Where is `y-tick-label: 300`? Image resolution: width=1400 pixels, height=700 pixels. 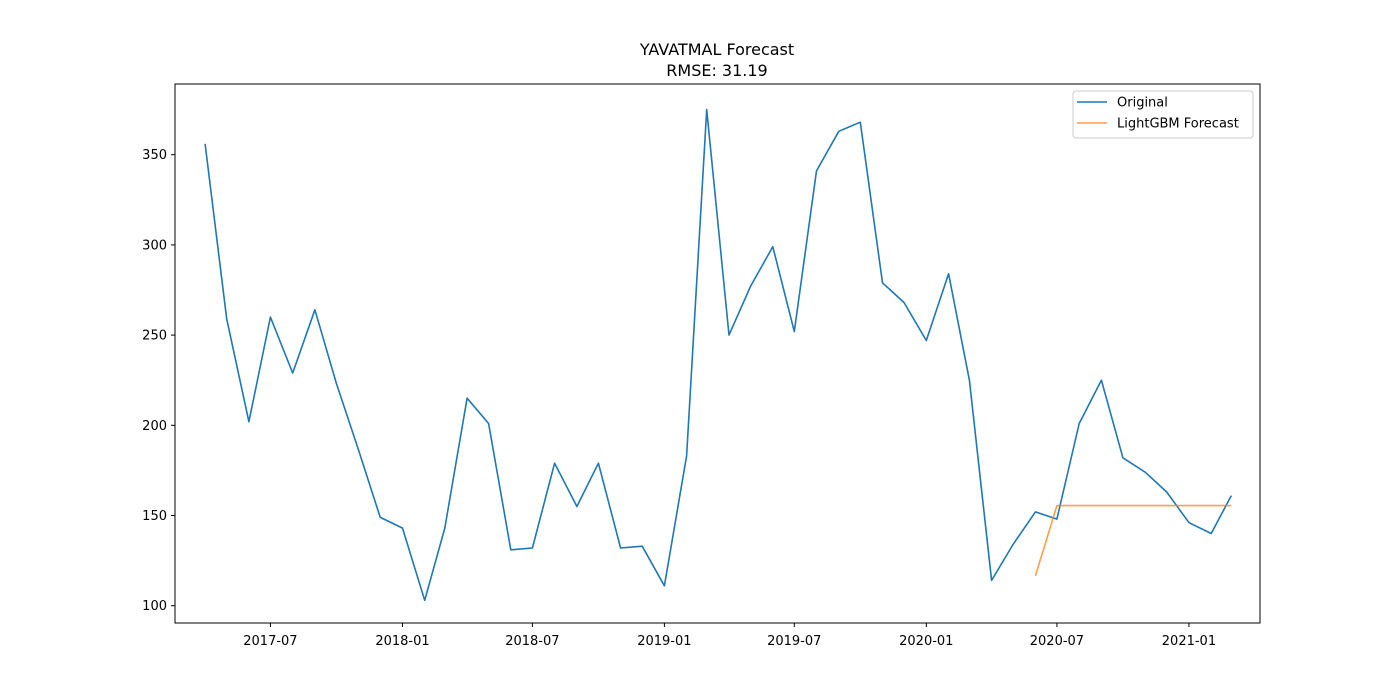 y-tick-label: 300 is located at coordinates (154, 245).